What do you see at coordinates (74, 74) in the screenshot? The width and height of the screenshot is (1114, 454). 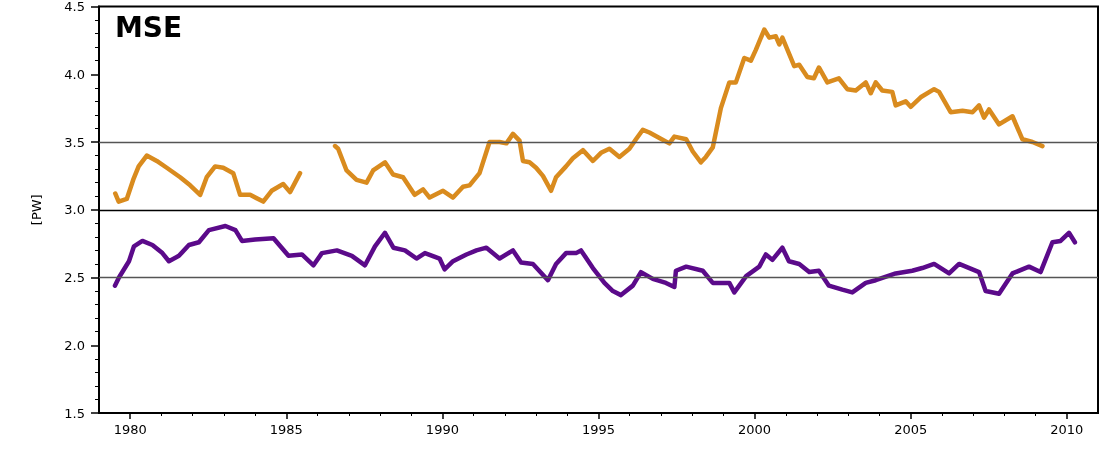 I see `y-tick-label: 4.0` at bounding box center [74, 74].